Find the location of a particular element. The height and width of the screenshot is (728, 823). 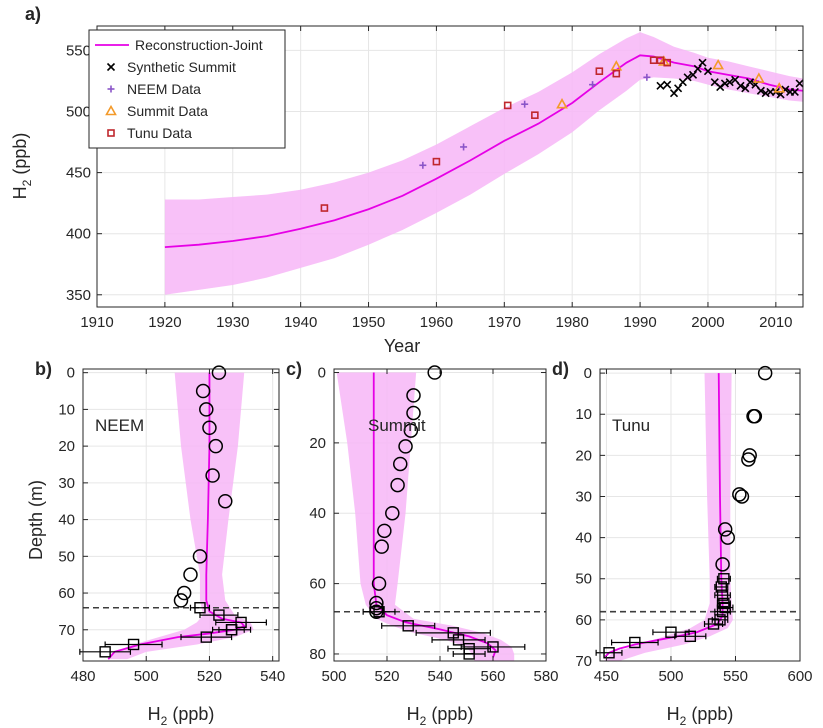

y-tick-label: 10 is located at coordinates (66, 409).